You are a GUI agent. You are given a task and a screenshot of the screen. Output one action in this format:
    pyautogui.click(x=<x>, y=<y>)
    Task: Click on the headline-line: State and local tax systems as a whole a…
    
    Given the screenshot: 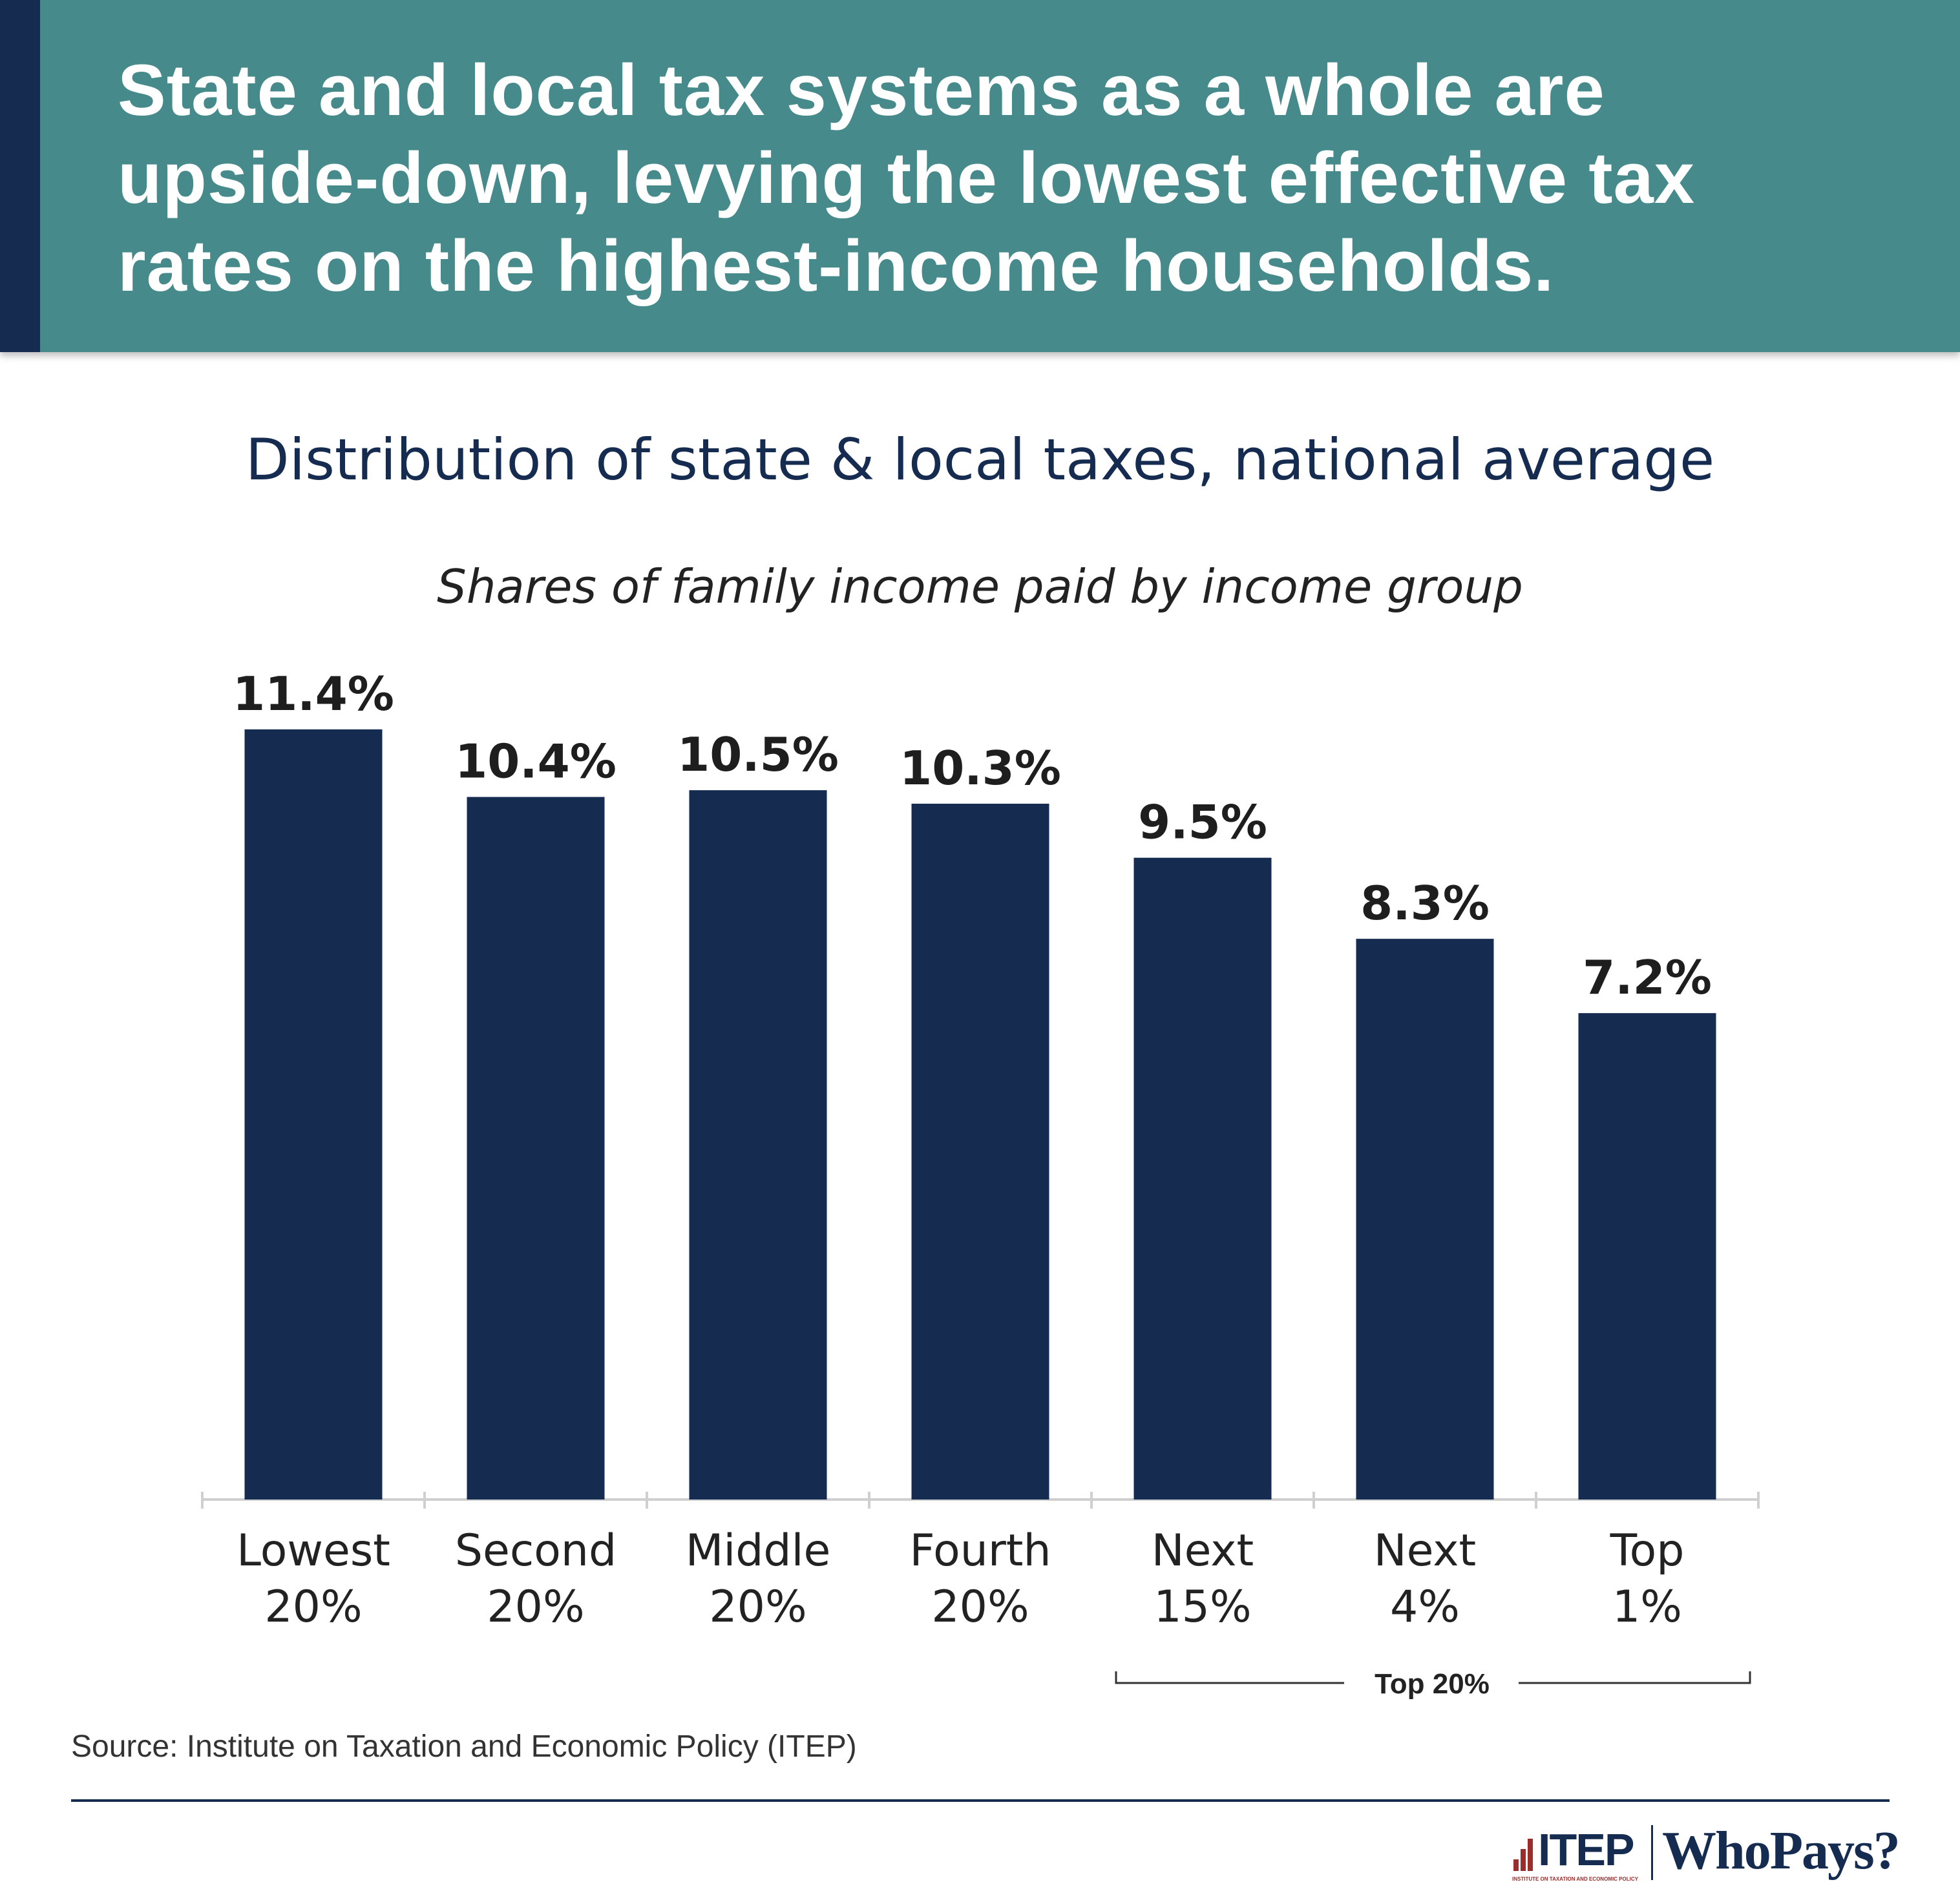 What is the action you would take?
    pyautogui.click(x=861, y=90)
    